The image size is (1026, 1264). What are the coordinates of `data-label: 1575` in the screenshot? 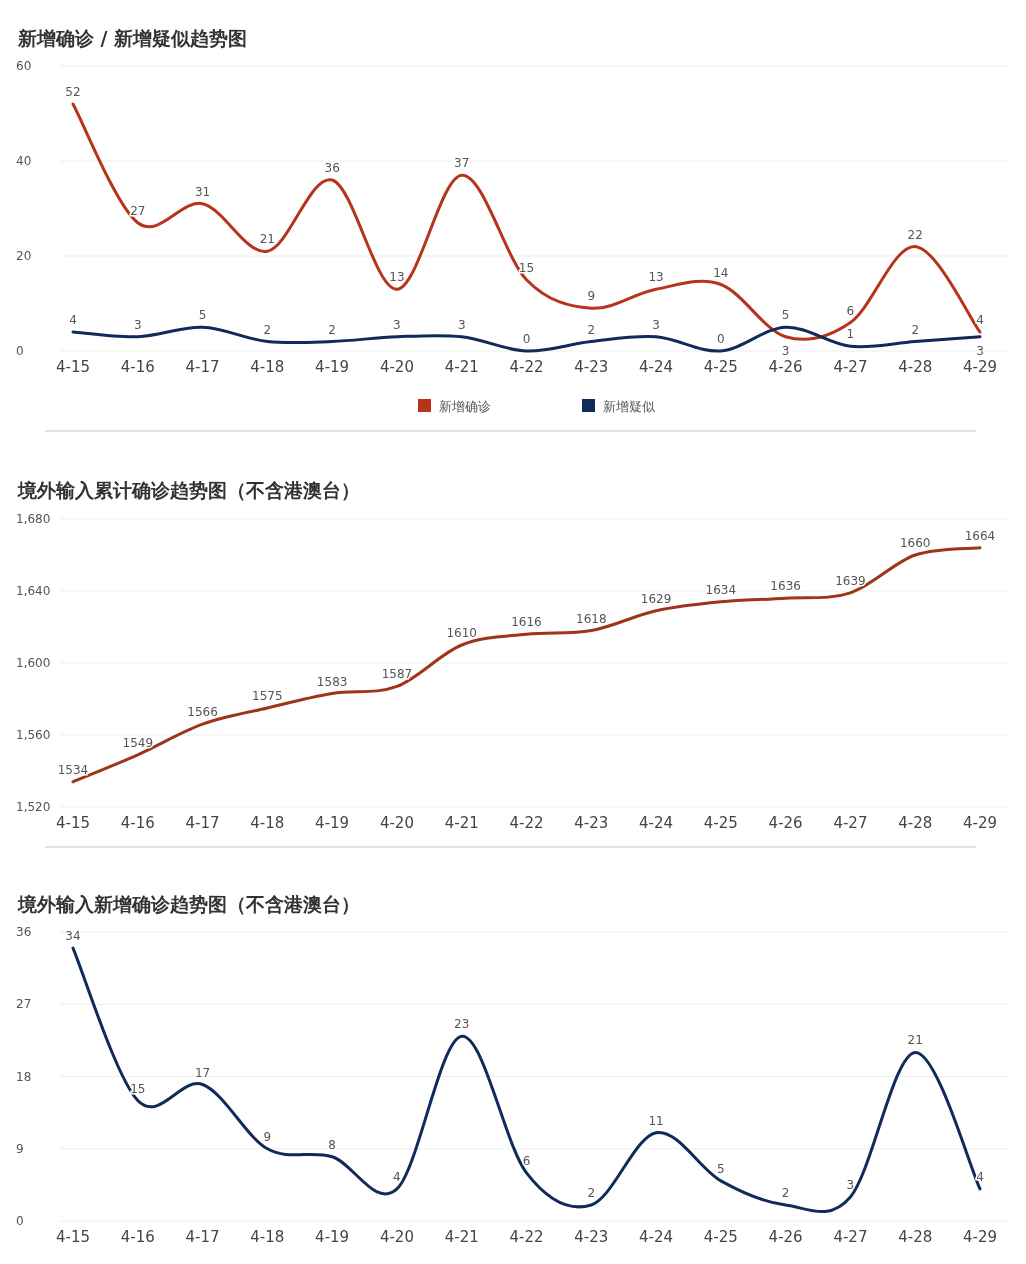 It's located at (267, 696).